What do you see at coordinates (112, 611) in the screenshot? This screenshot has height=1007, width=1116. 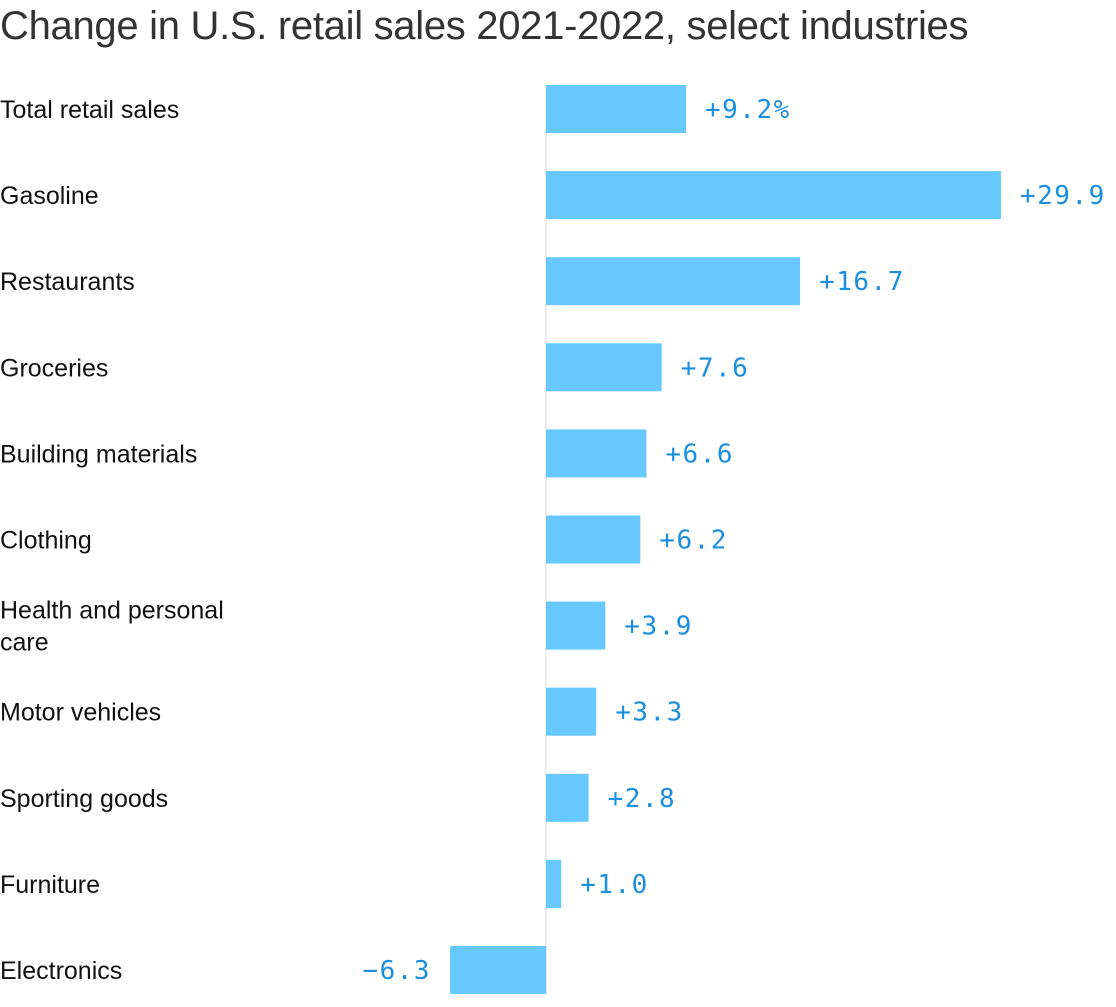 I see `category-label-line: Health and personal` at bounding box center [112, 611].